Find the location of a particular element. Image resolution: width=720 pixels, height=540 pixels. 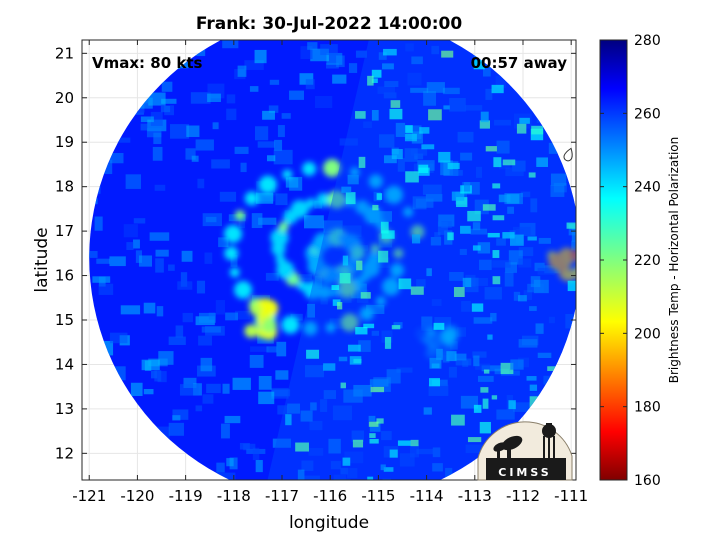

colorbar-ticks: 160 180 200 220 240 260 280 is located at coordinates (630, 261).